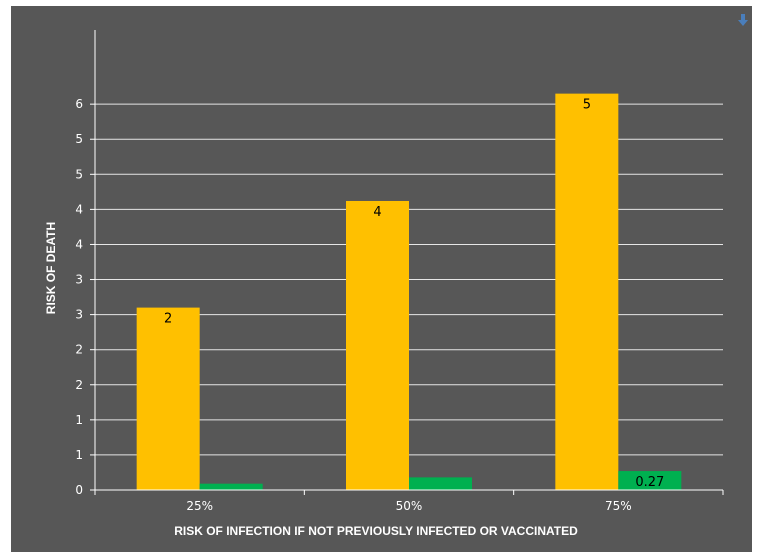 The image size is (757, 556). I want to click on x-tick-label: 25%, so click(199, 506).